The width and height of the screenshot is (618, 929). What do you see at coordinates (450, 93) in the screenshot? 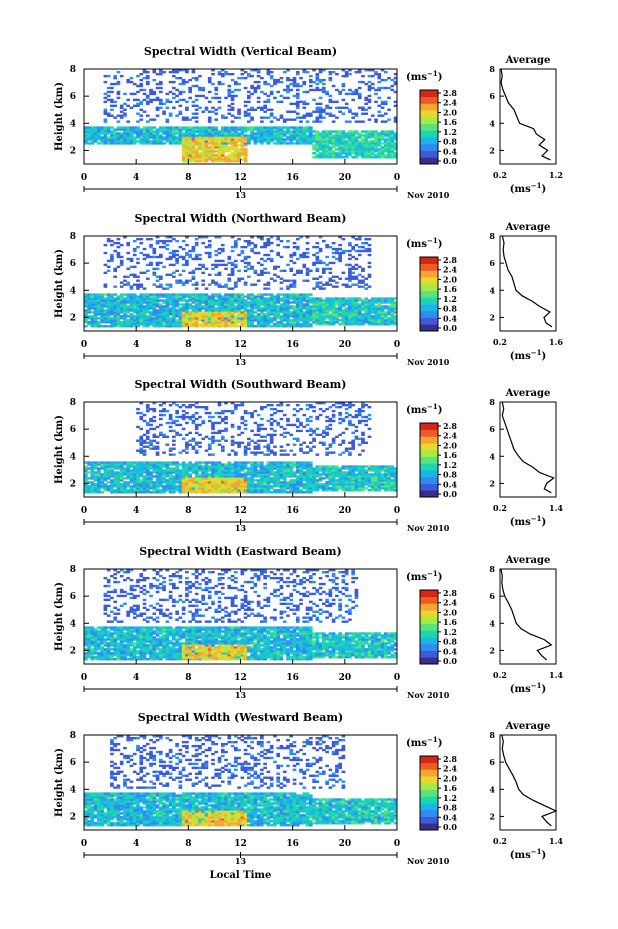
I see `colorbar-tick-label: 2.8` at bounding box center [450, 93].